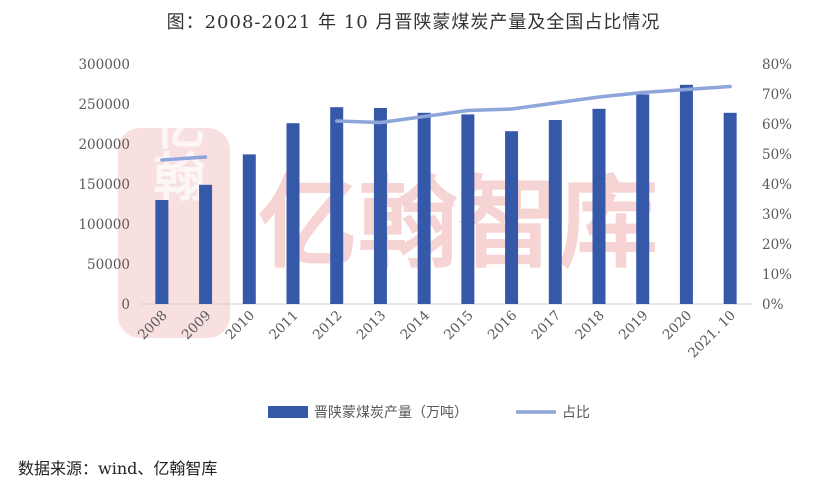 The width and height of the screenshot is (827, 491). What do you see at coordinates (104, 225) in the screenshot?
I see `left-tick-label: 100000` at bounding box center [104, 225].